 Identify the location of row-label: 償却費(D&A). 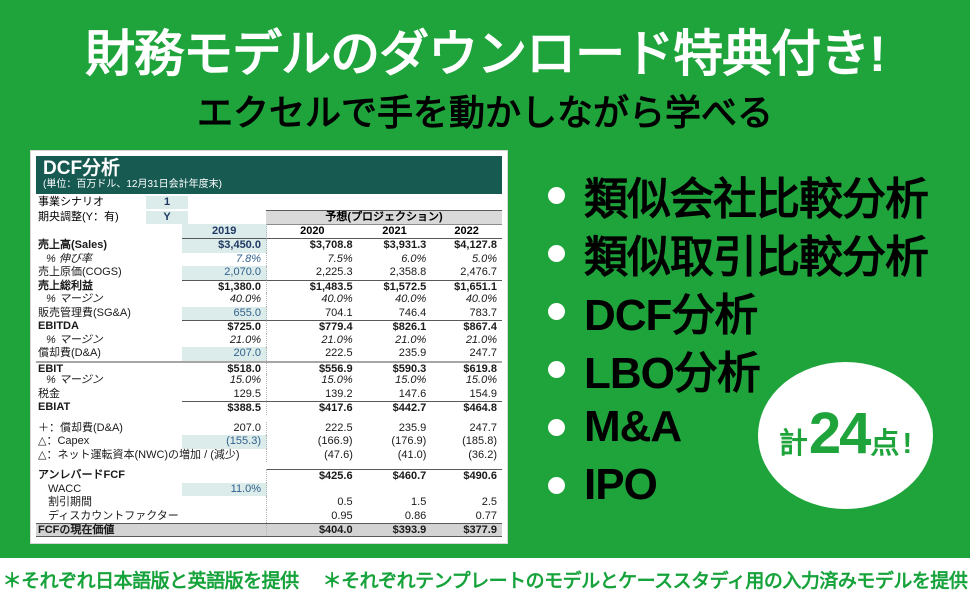
(69, 353).